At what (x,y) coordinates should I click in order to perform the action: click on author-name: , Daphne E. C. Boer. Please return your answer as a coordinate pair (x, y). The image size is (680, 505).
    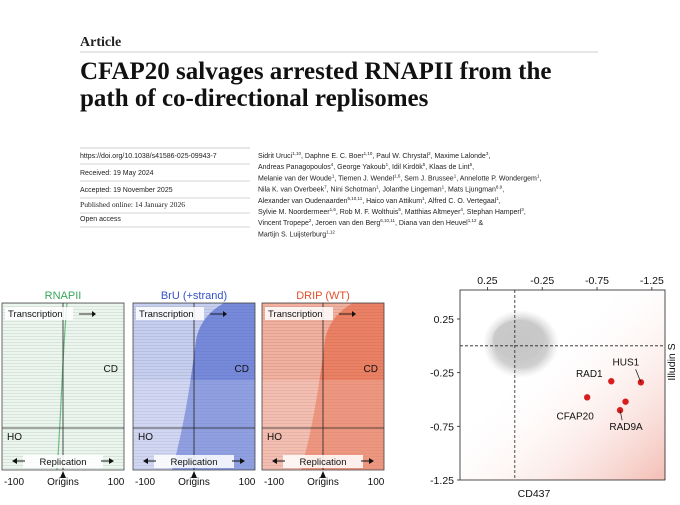
    Looking at the image, I should click on (332, 156).